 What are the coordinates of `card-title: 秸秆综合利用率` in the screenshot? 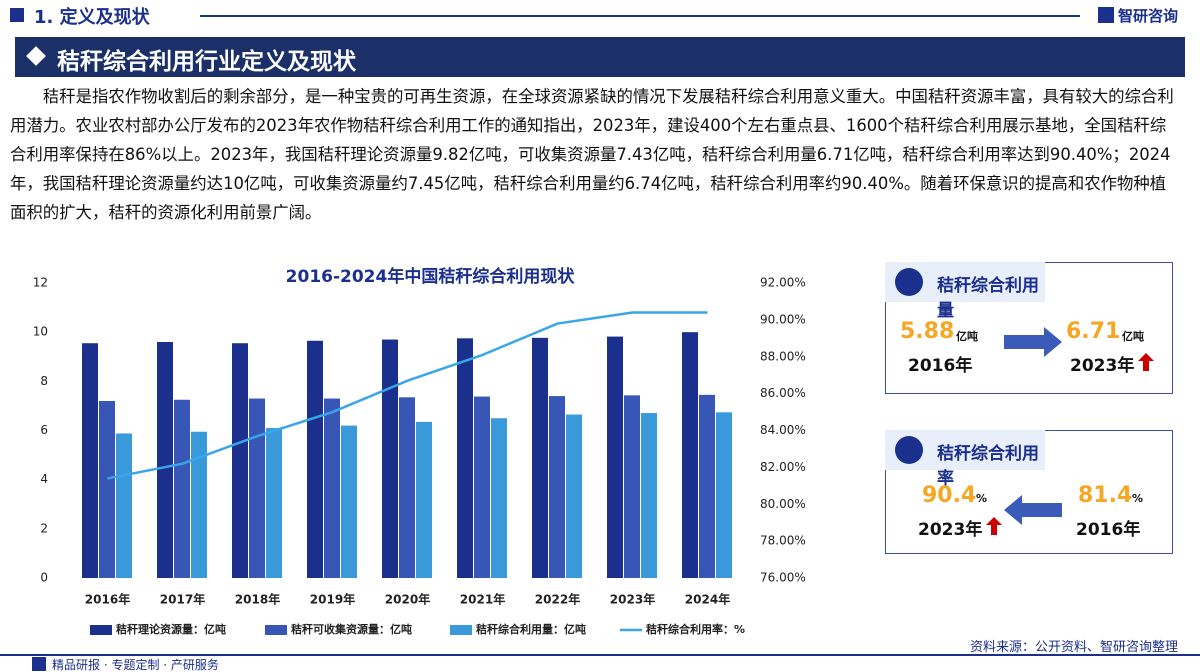 It's located at (988, 466).